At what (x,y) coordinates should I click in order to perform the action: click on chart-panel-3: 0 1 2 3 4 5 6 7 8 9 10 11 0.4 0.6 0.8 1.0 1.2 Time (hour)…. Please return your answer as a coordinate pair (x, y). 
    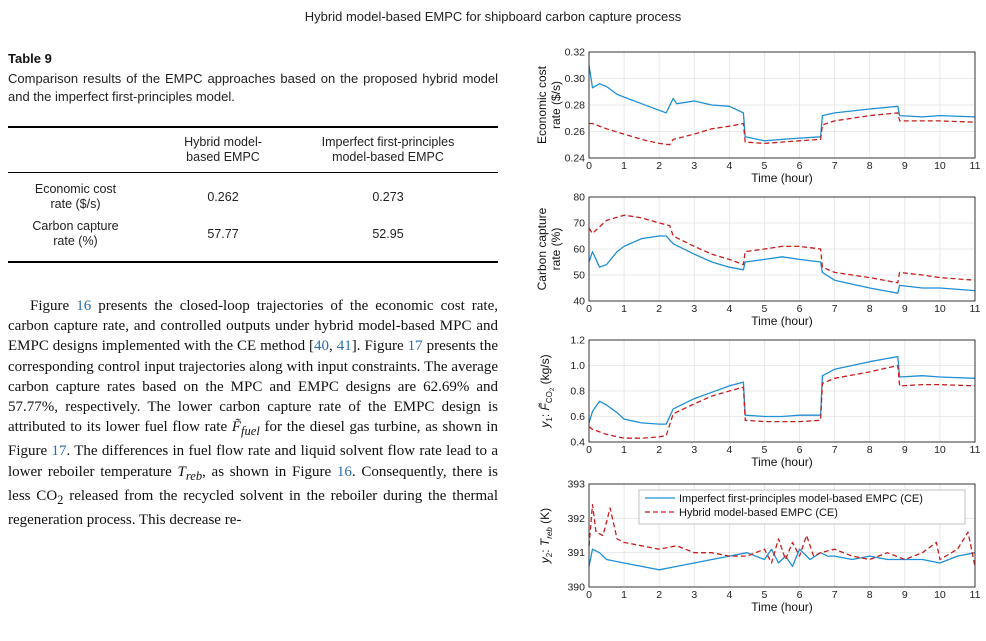
    Looking at the image, I should click on (759, 402).